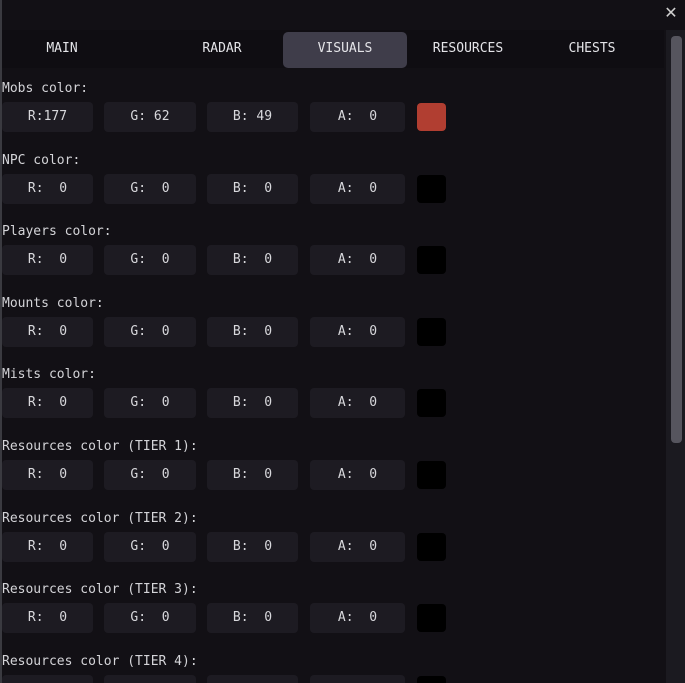 The height and width of the screenshot is (683, 685). I want to click on tab-chests: CHESTS, so click(592, 48).